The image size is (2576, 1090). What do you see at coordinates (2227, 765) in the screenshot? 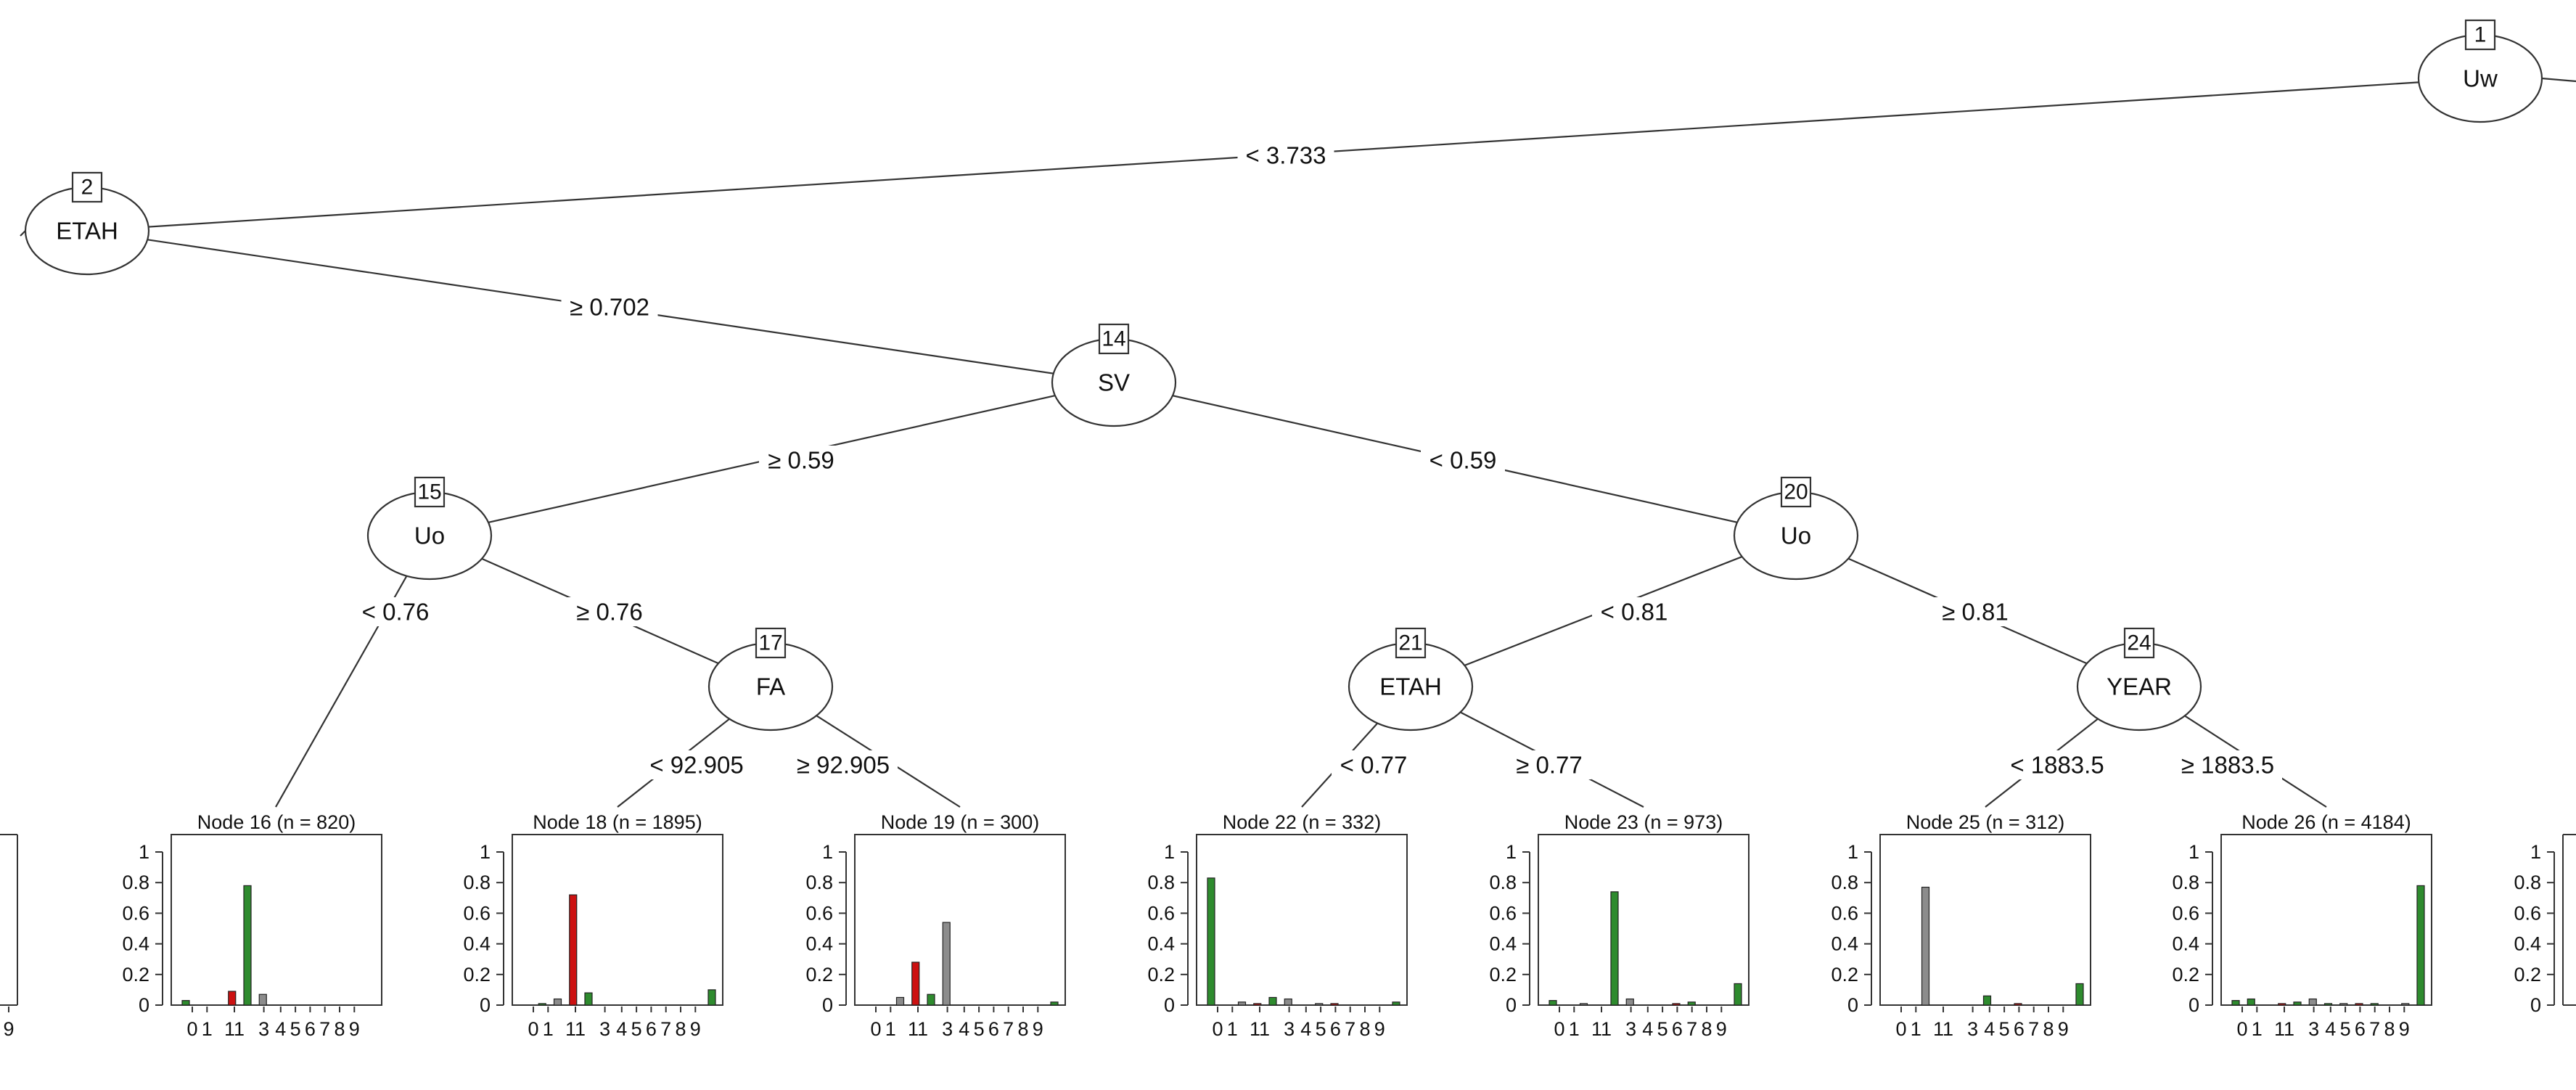
I see `edge-label-text: ≥ 1883.5` at bounding box center [2227, 765].